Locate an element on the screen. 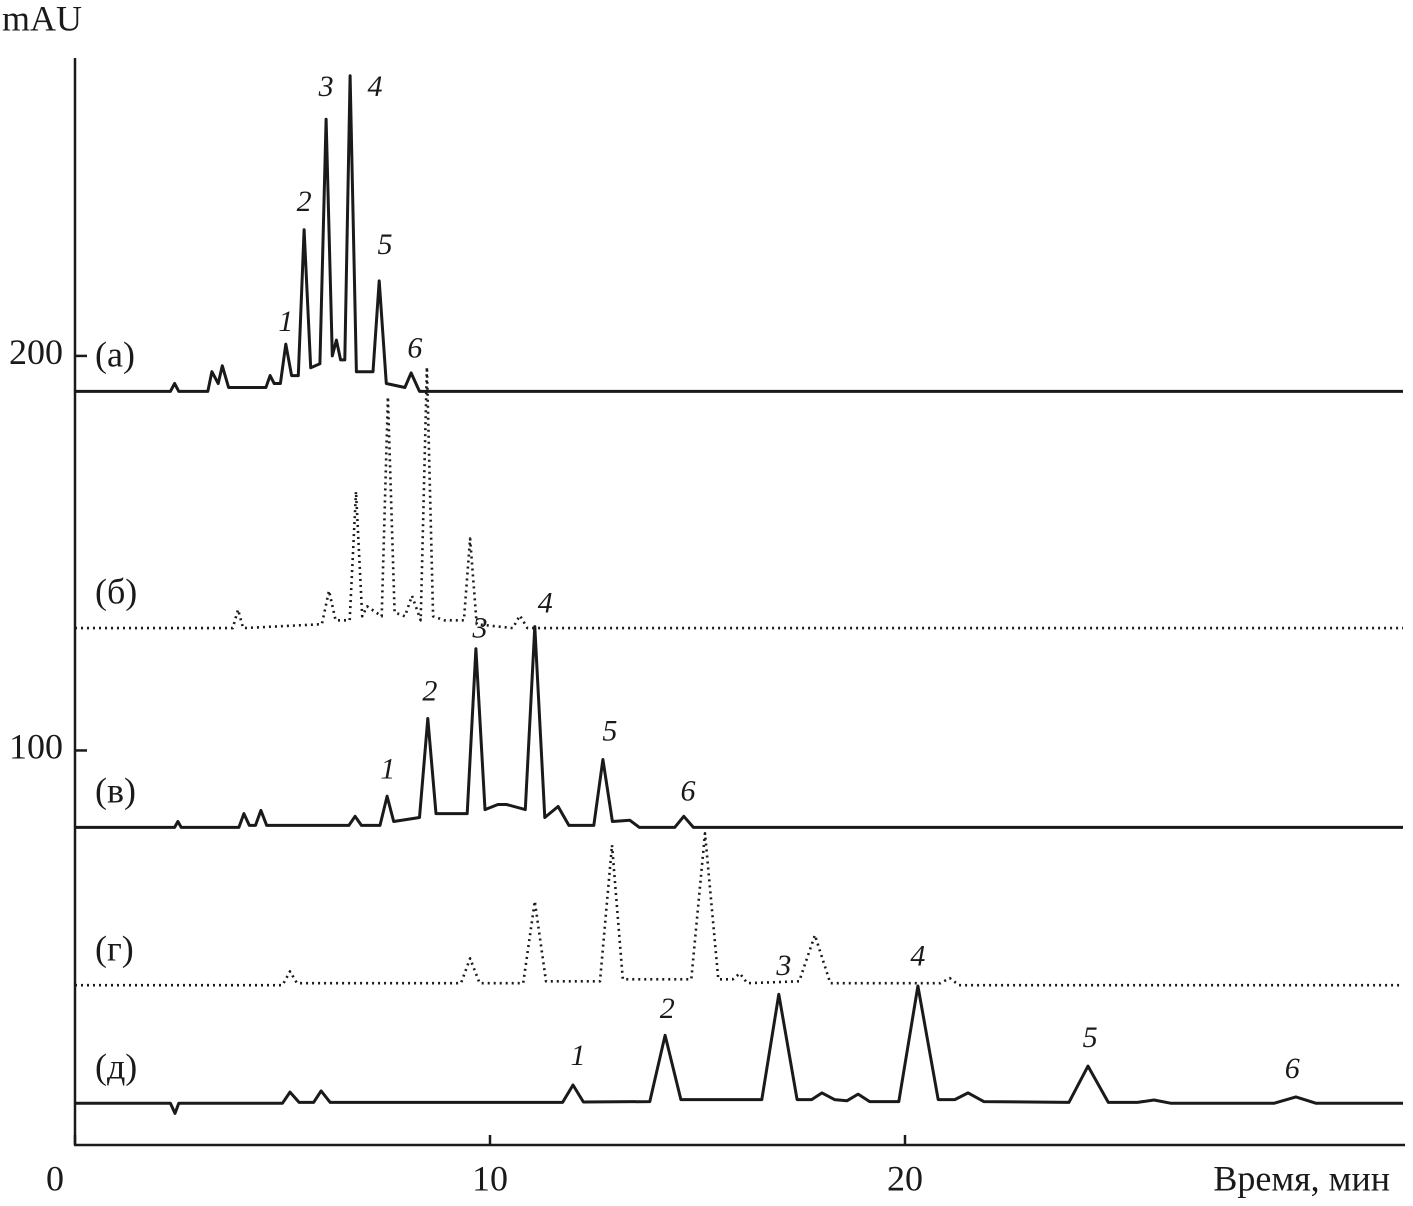 This screenshot has height=1206, width=1413. trace-label: (д) is located at coordinates (116, 1066).